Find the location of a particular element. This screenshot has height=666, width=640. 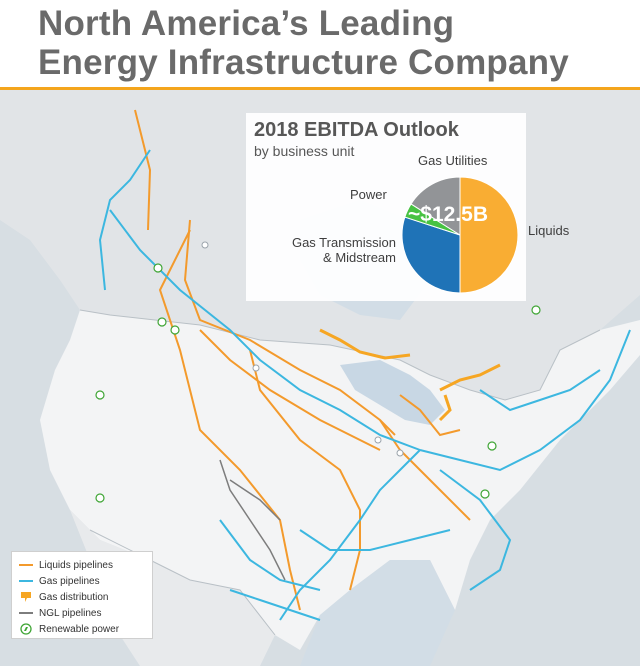

legend-item-renewable: Renewable power is located at coordinates (68, 629).